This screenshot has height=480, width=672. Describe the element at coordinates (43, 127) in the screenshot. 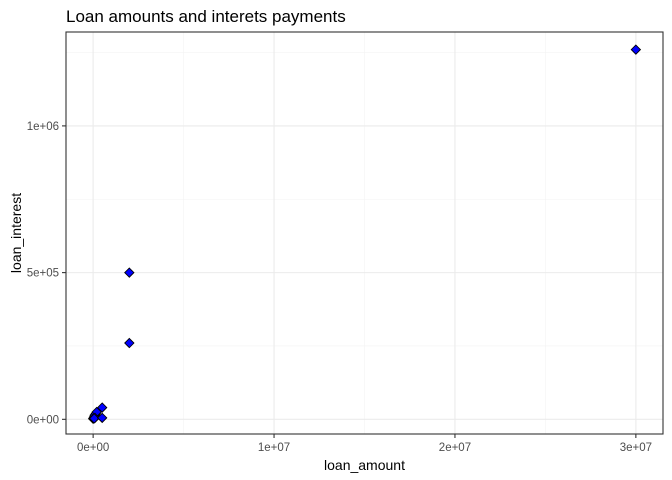

I see `y-tick-label: 1e+06` at that location.